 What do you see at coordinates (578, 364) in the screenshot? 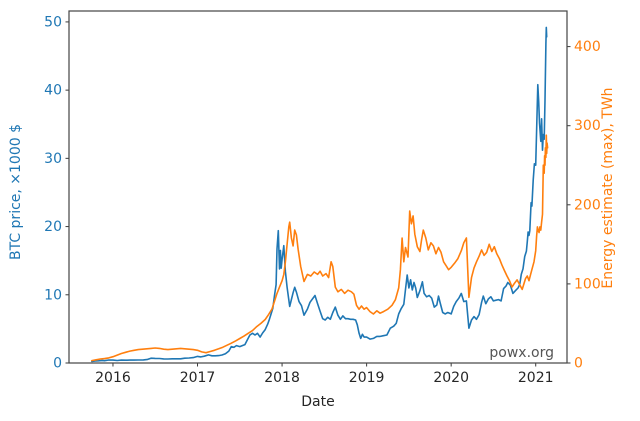
I see `y-tick-label-right: 0` at bounding box center [578, 364].